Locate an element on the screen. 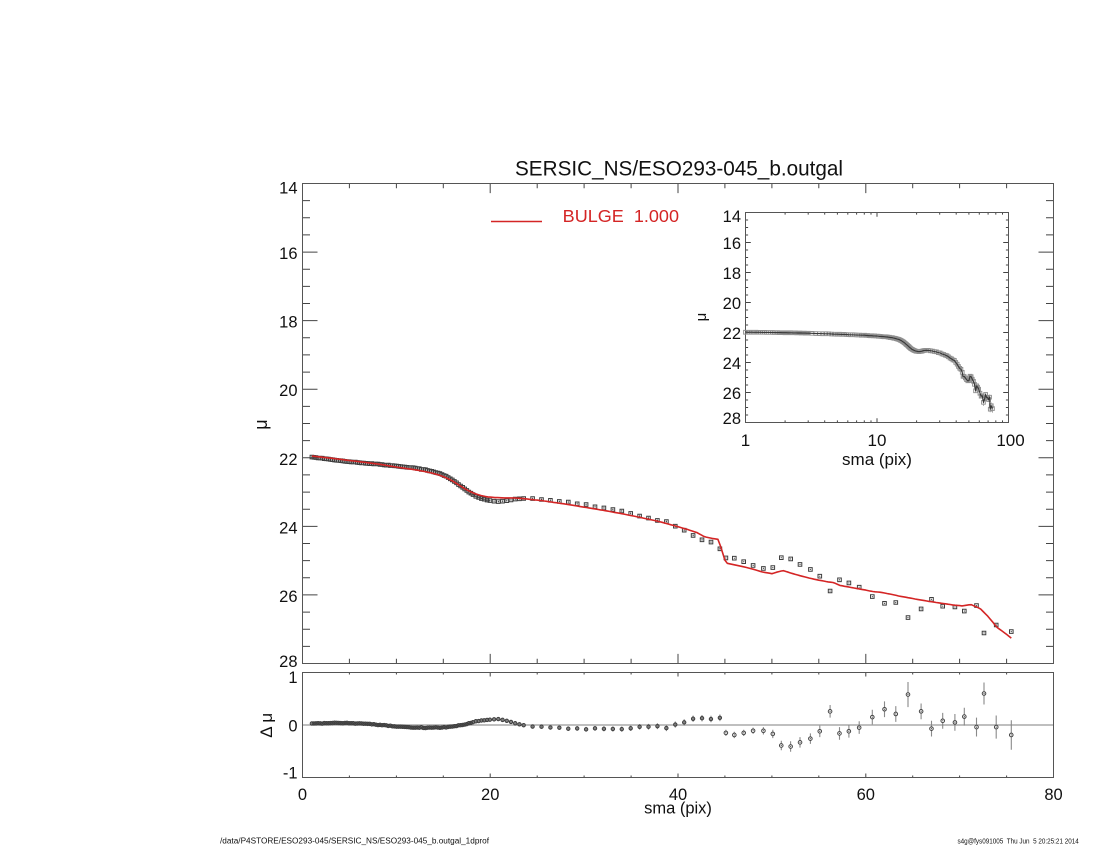  svg-text: Δ μ is located at coordinates (266, 725).